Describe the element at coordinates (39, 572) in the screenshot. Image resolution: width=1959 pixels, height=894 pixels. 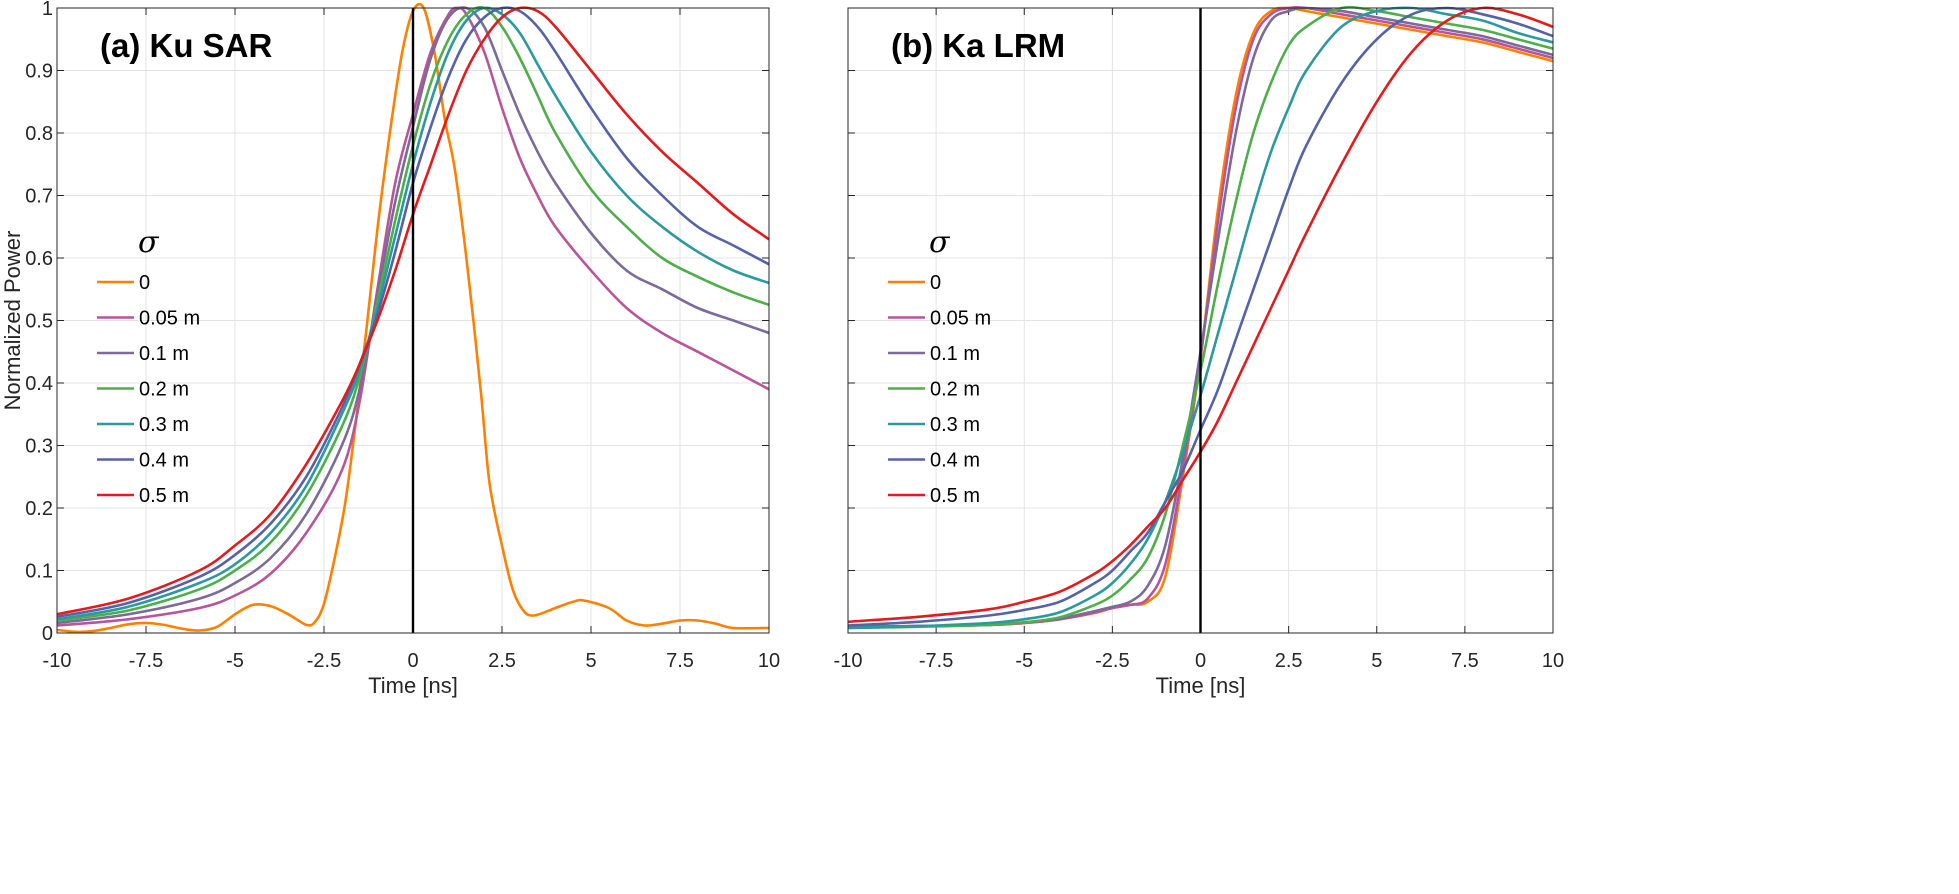
I see `y-tick-label: 0.1` at that location.